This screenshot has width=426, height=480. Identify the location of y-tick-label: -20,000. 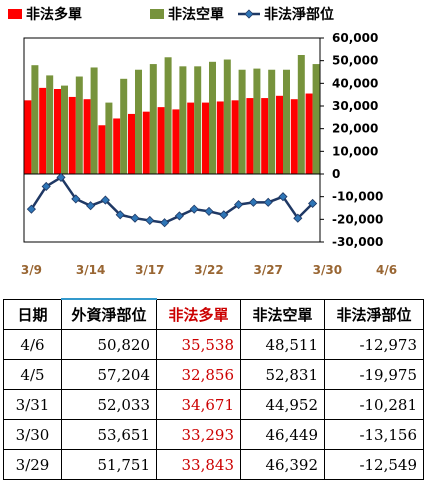
(357, 219).